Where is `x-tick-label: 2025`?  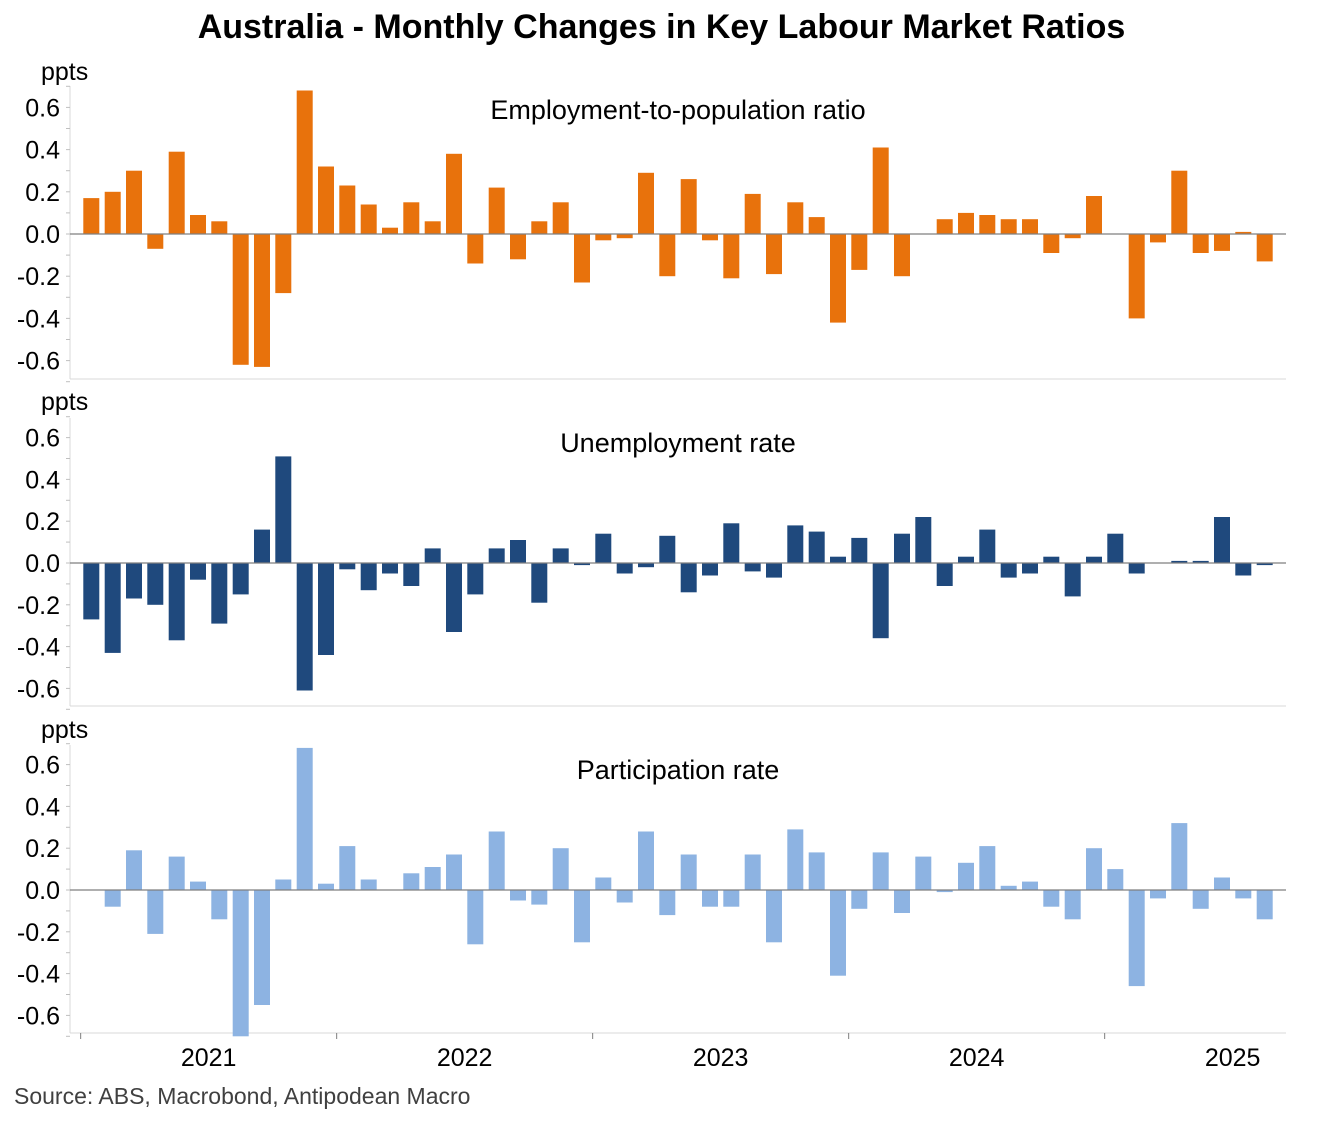
x-tick-label: 2025 is located at coordinates (1233, 1058).